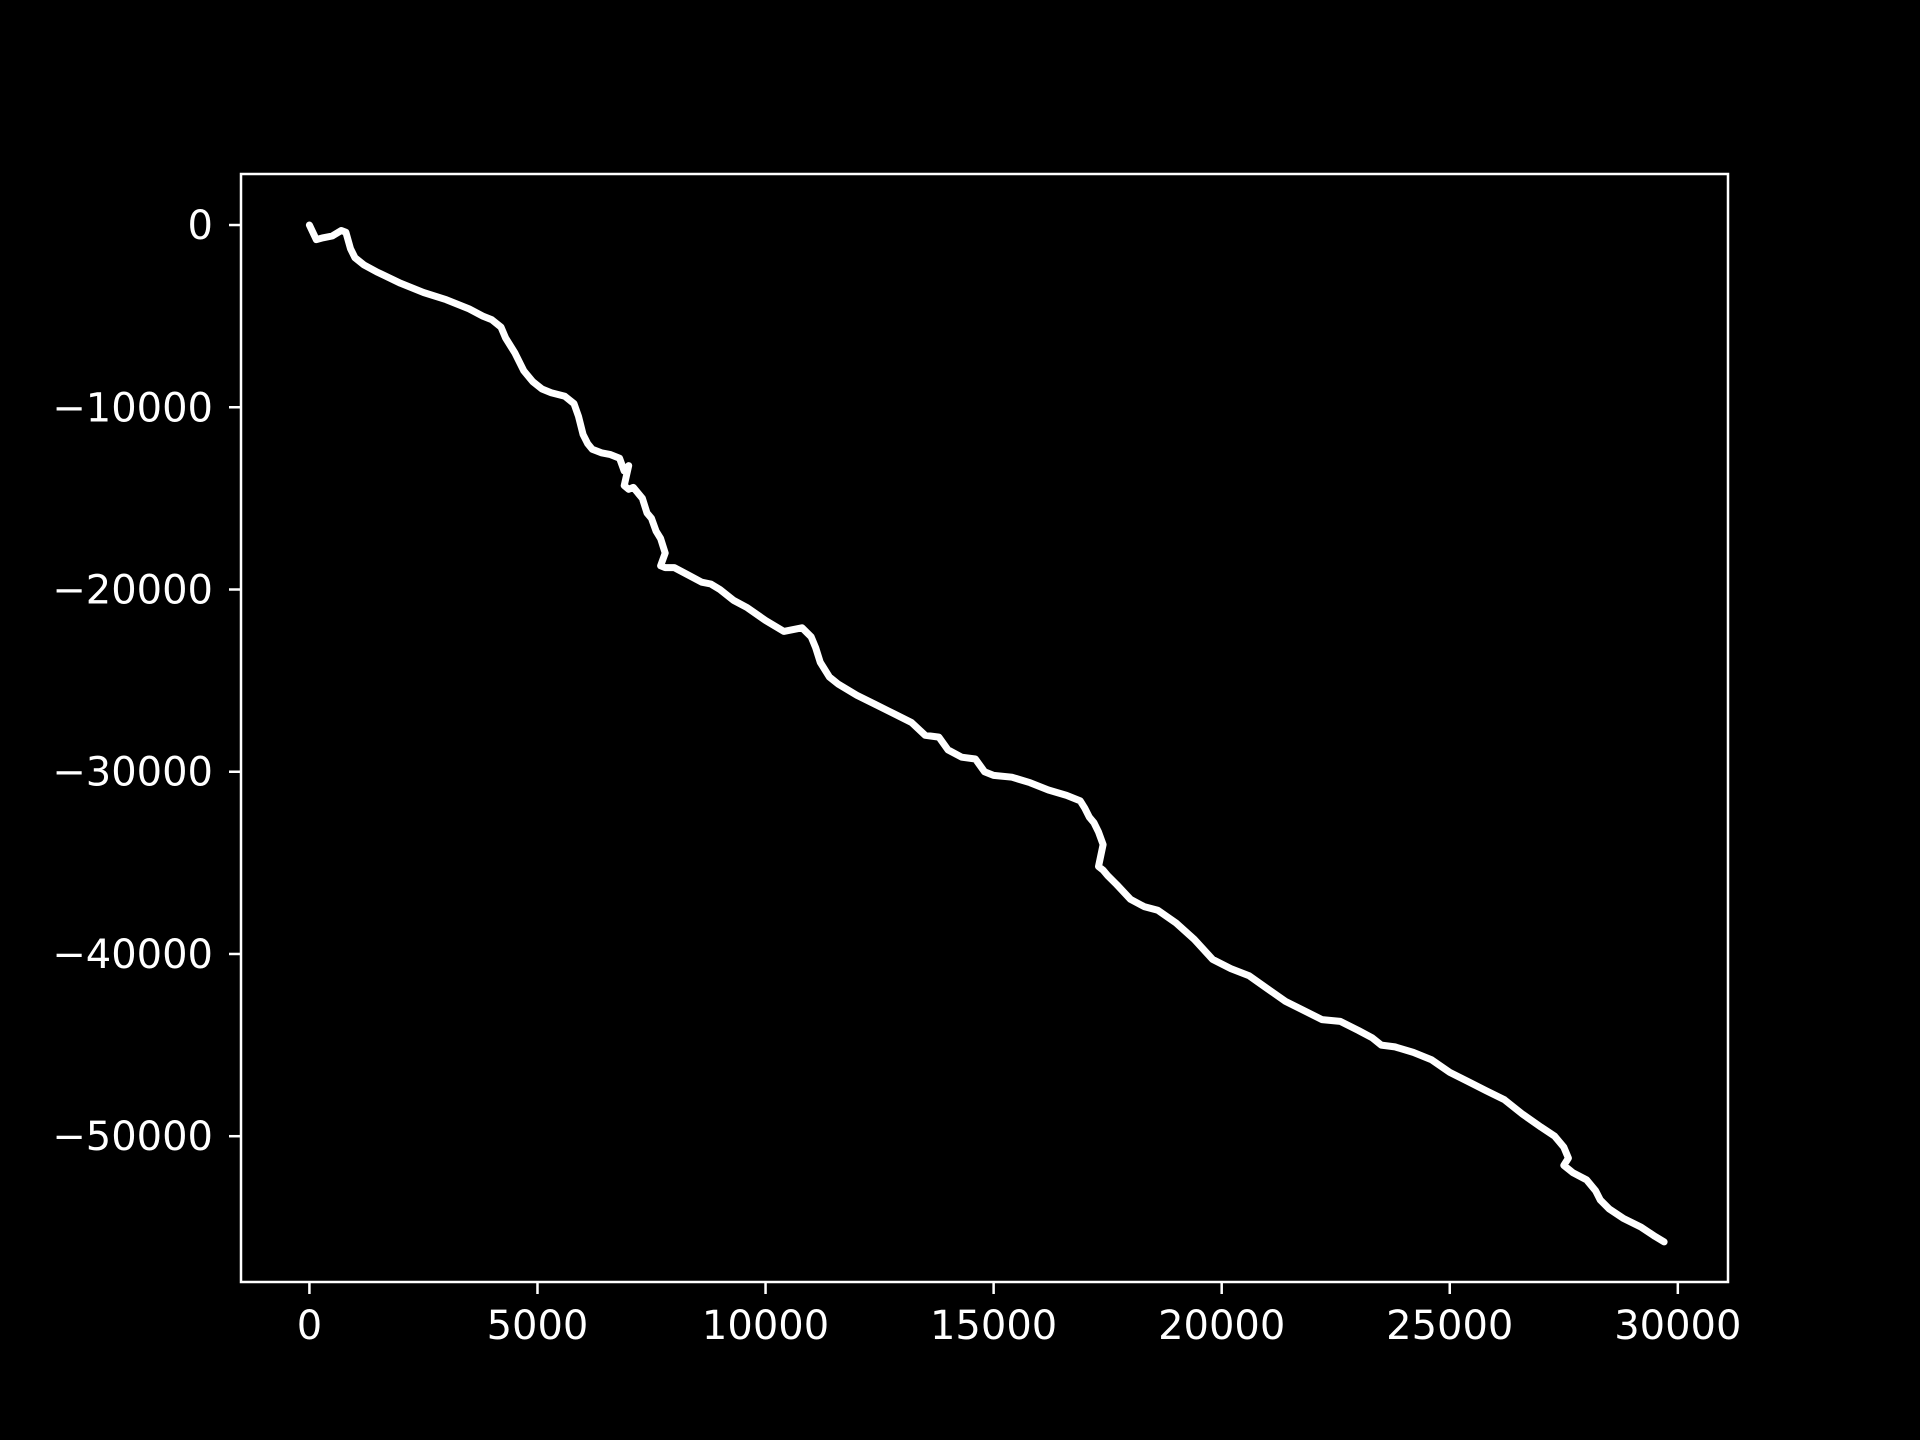 This screenshot has width=1920, height=1440. What do you see at coordinates (132, 773) in the screenshot?
I see `y-tick-label: −30000` at bounding box center [132, 773].